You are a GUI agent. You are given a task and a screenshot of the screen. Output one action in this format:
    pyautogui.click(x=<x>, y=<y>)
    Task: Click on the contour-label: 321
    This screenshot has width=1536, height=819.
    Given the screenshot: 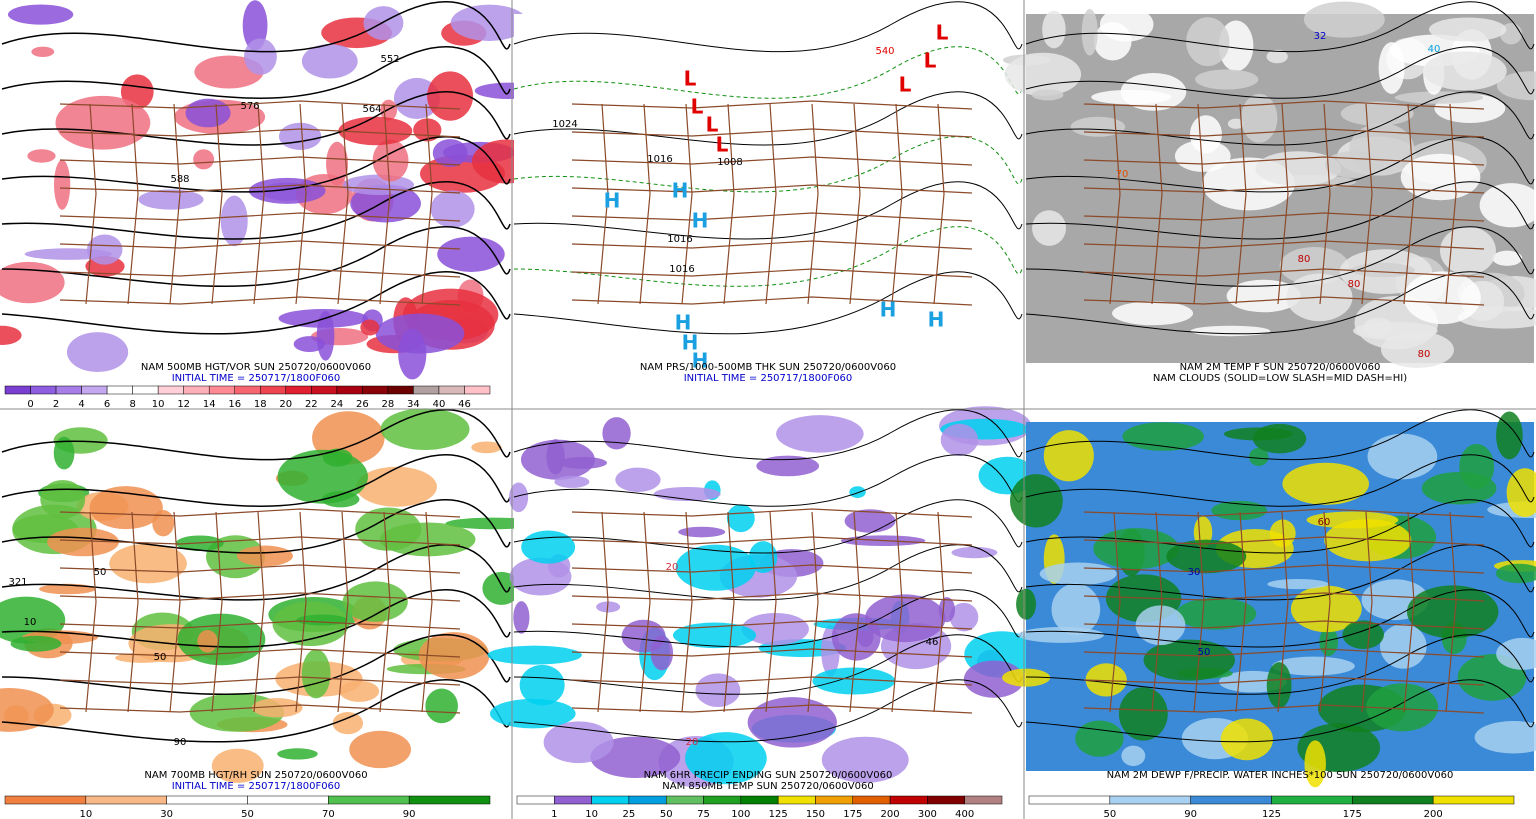 What is the action you would take?
    pyautogui.click(x=17, y=582)
    